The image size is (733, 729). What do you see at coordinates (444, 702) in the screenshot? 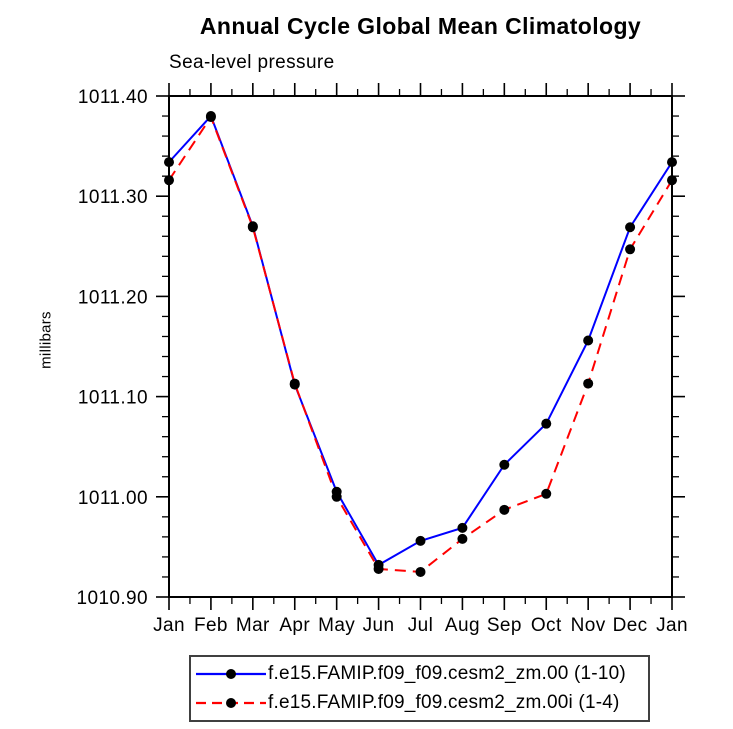
I see `legend-label-1: f.e15.FAMIP.f09_f09.cesm2_zm.00i (1-4)` at bounding box center [444, 702].